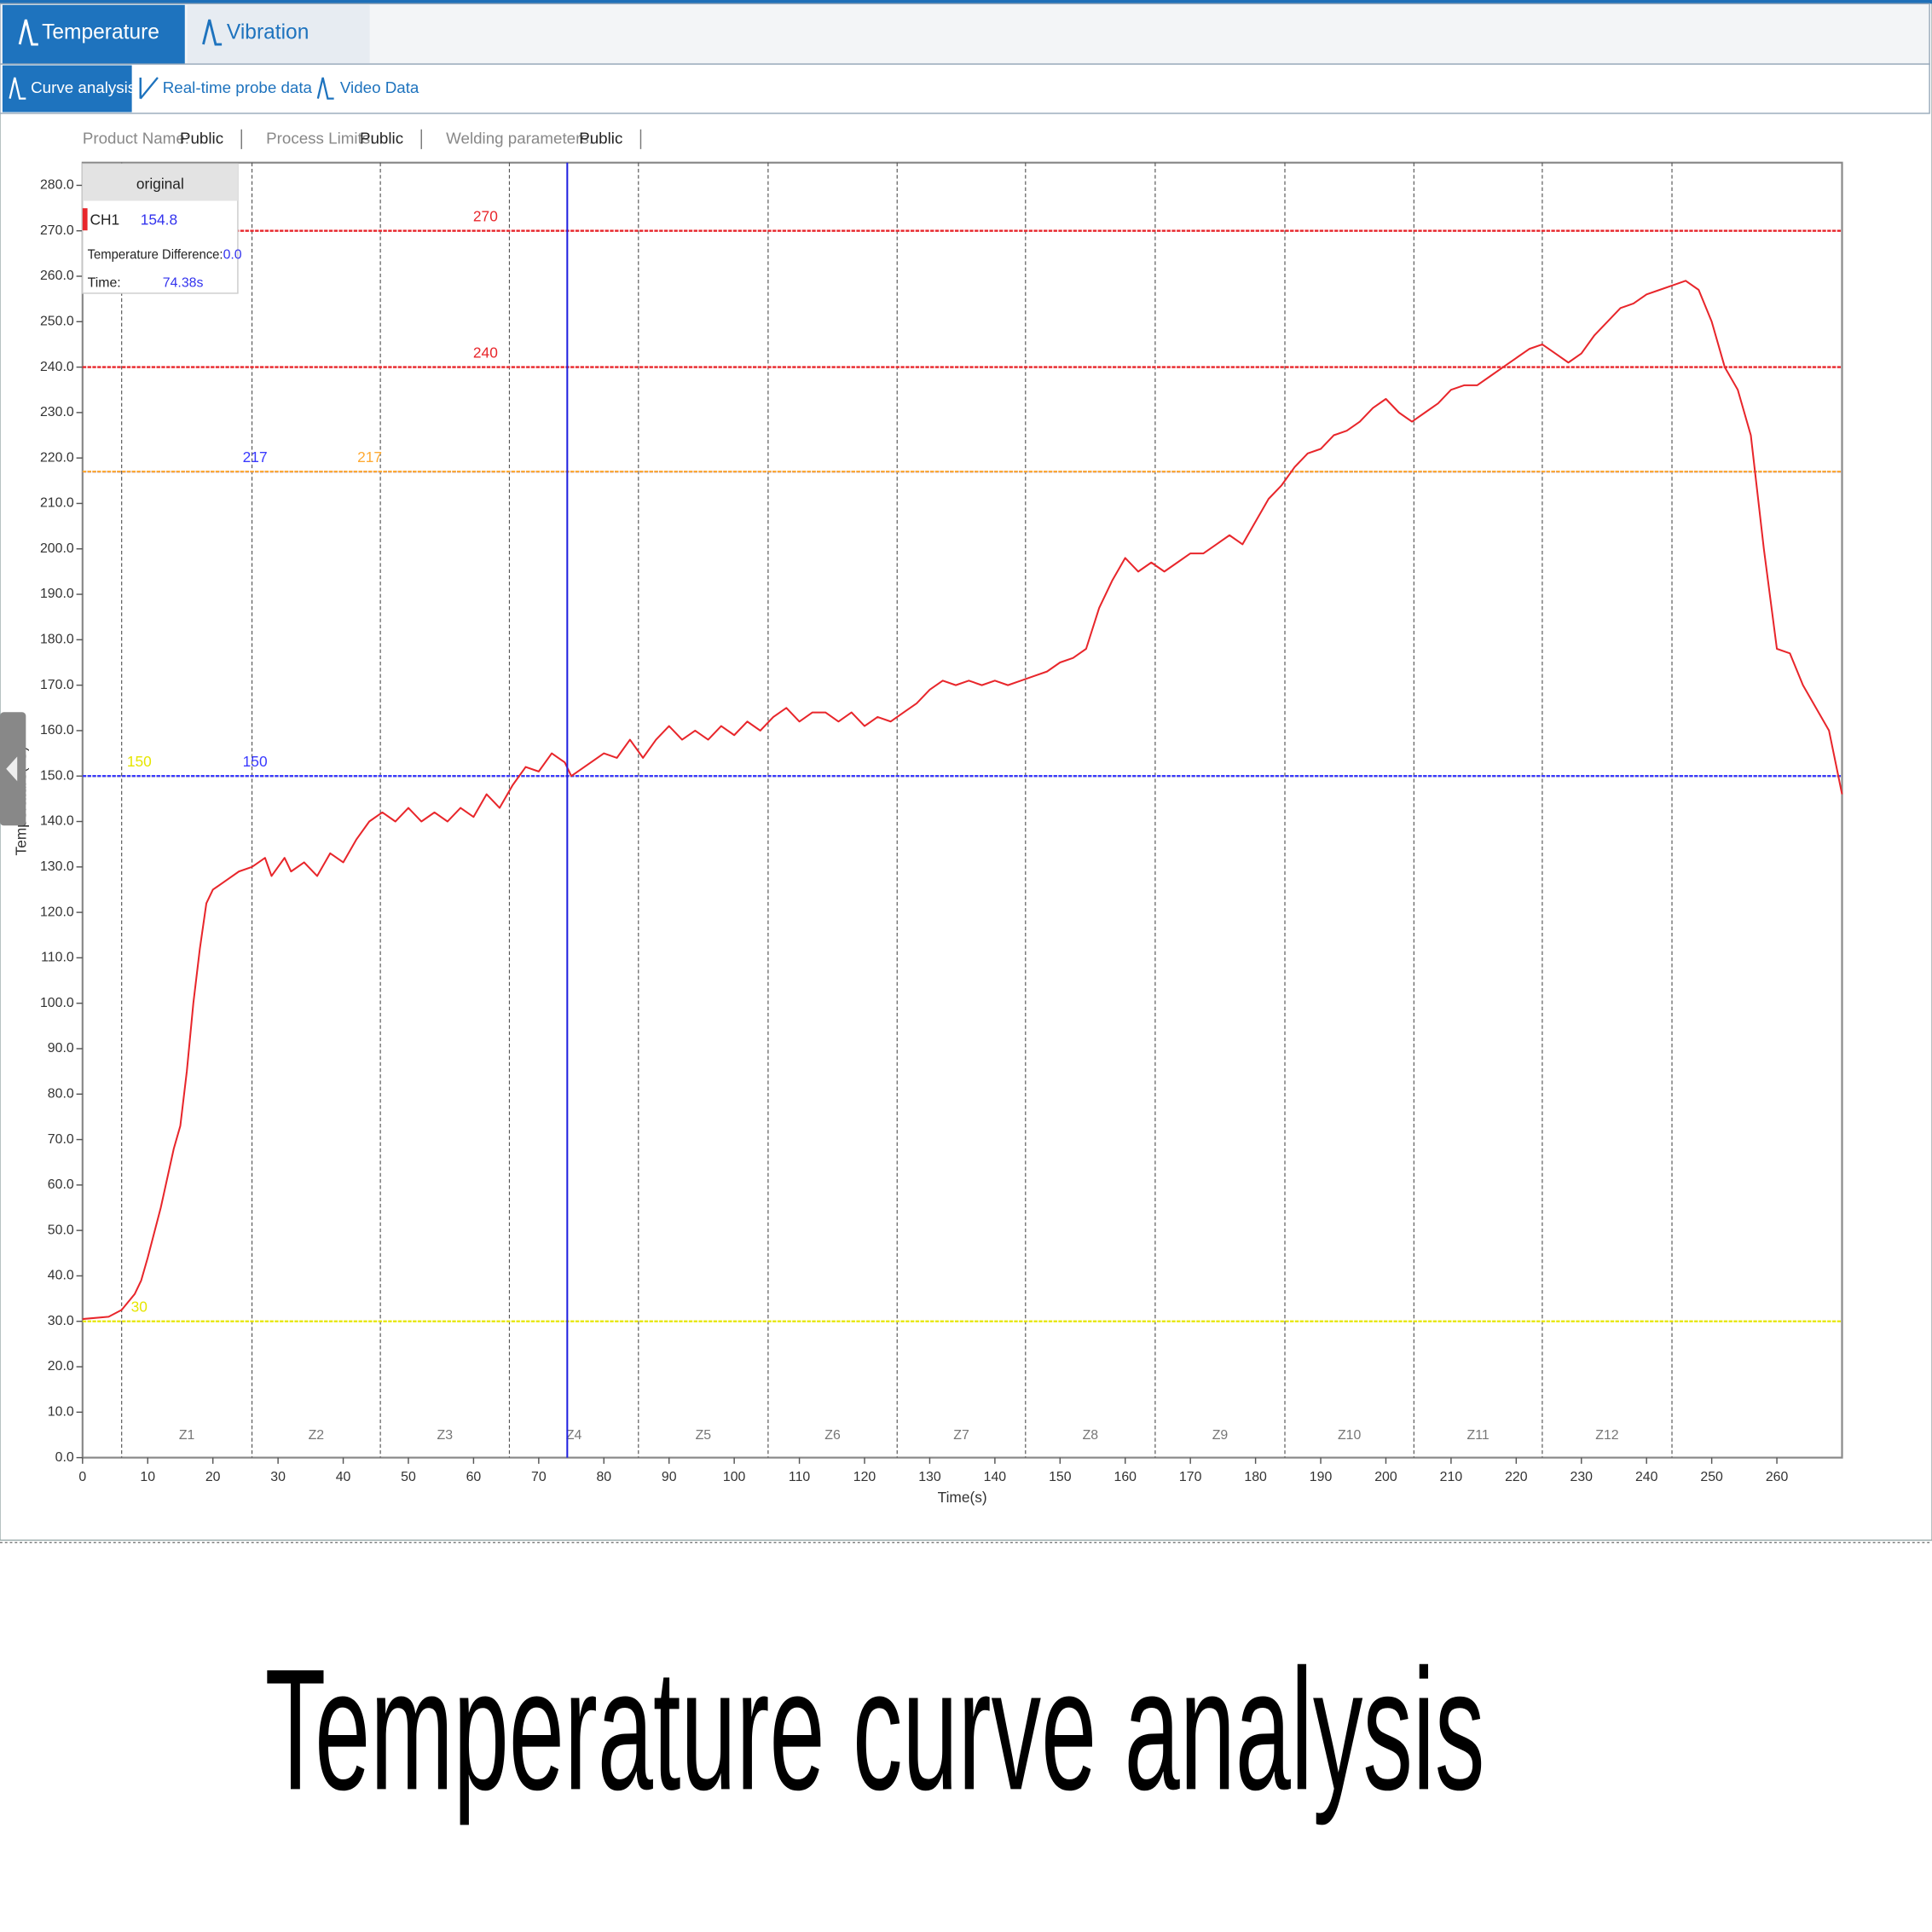 This screenshot has height=1932, width=1932. What do you see at coordinates (474, 1477) in the screenshot?
I see `x-tick-label: 60` at bounding box center [474, 1477].